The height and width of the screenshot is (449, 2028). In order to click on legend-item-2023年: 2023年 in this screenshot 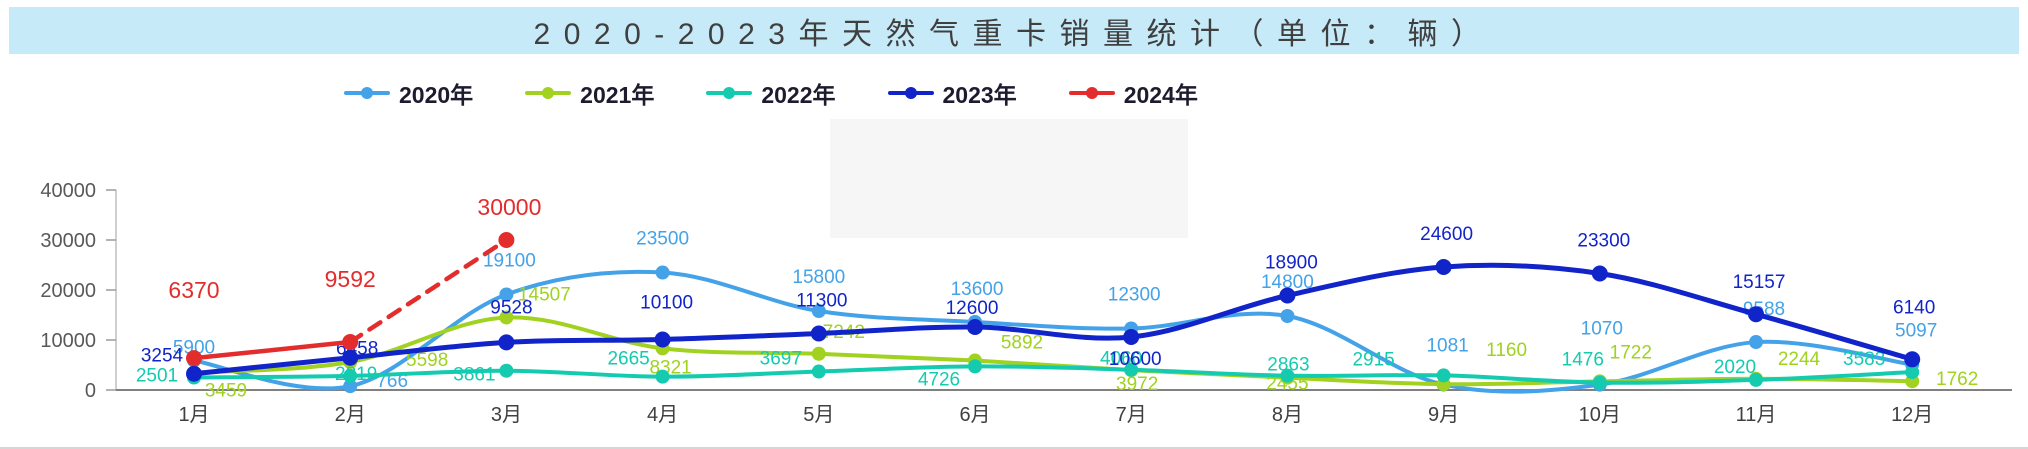, I will do `click(952, 93)`.